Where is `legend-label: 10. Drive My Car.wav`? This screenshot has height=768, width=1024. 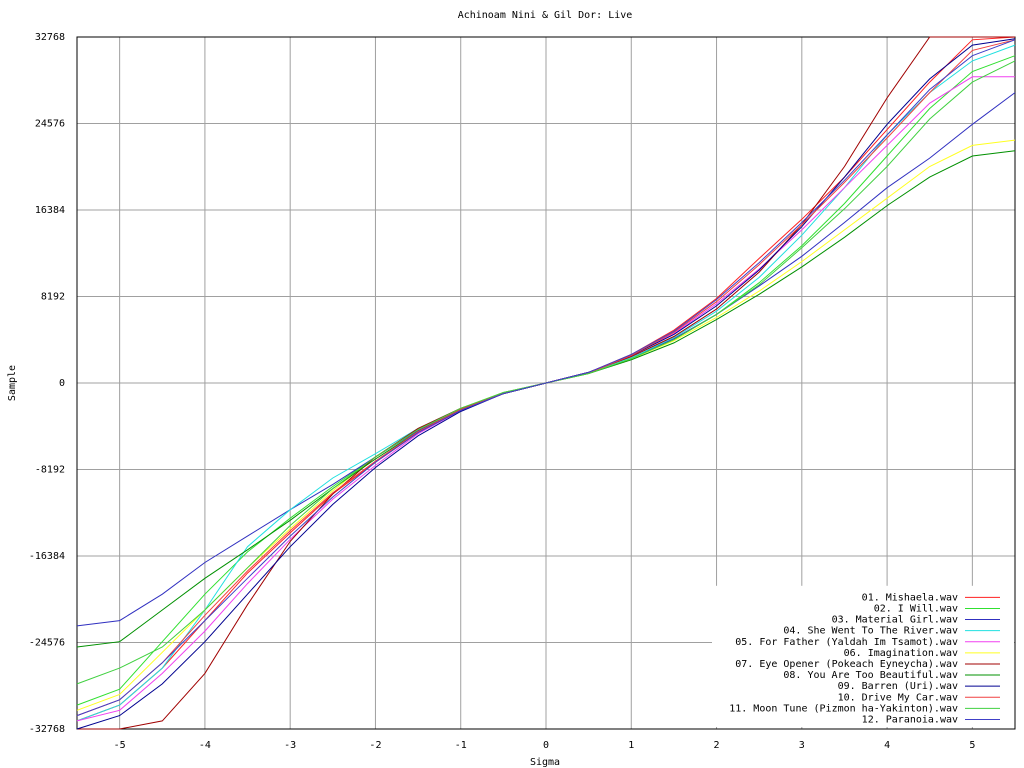 legend-label: 10. Drive My Car.wav is located at coordinates (898, 697).